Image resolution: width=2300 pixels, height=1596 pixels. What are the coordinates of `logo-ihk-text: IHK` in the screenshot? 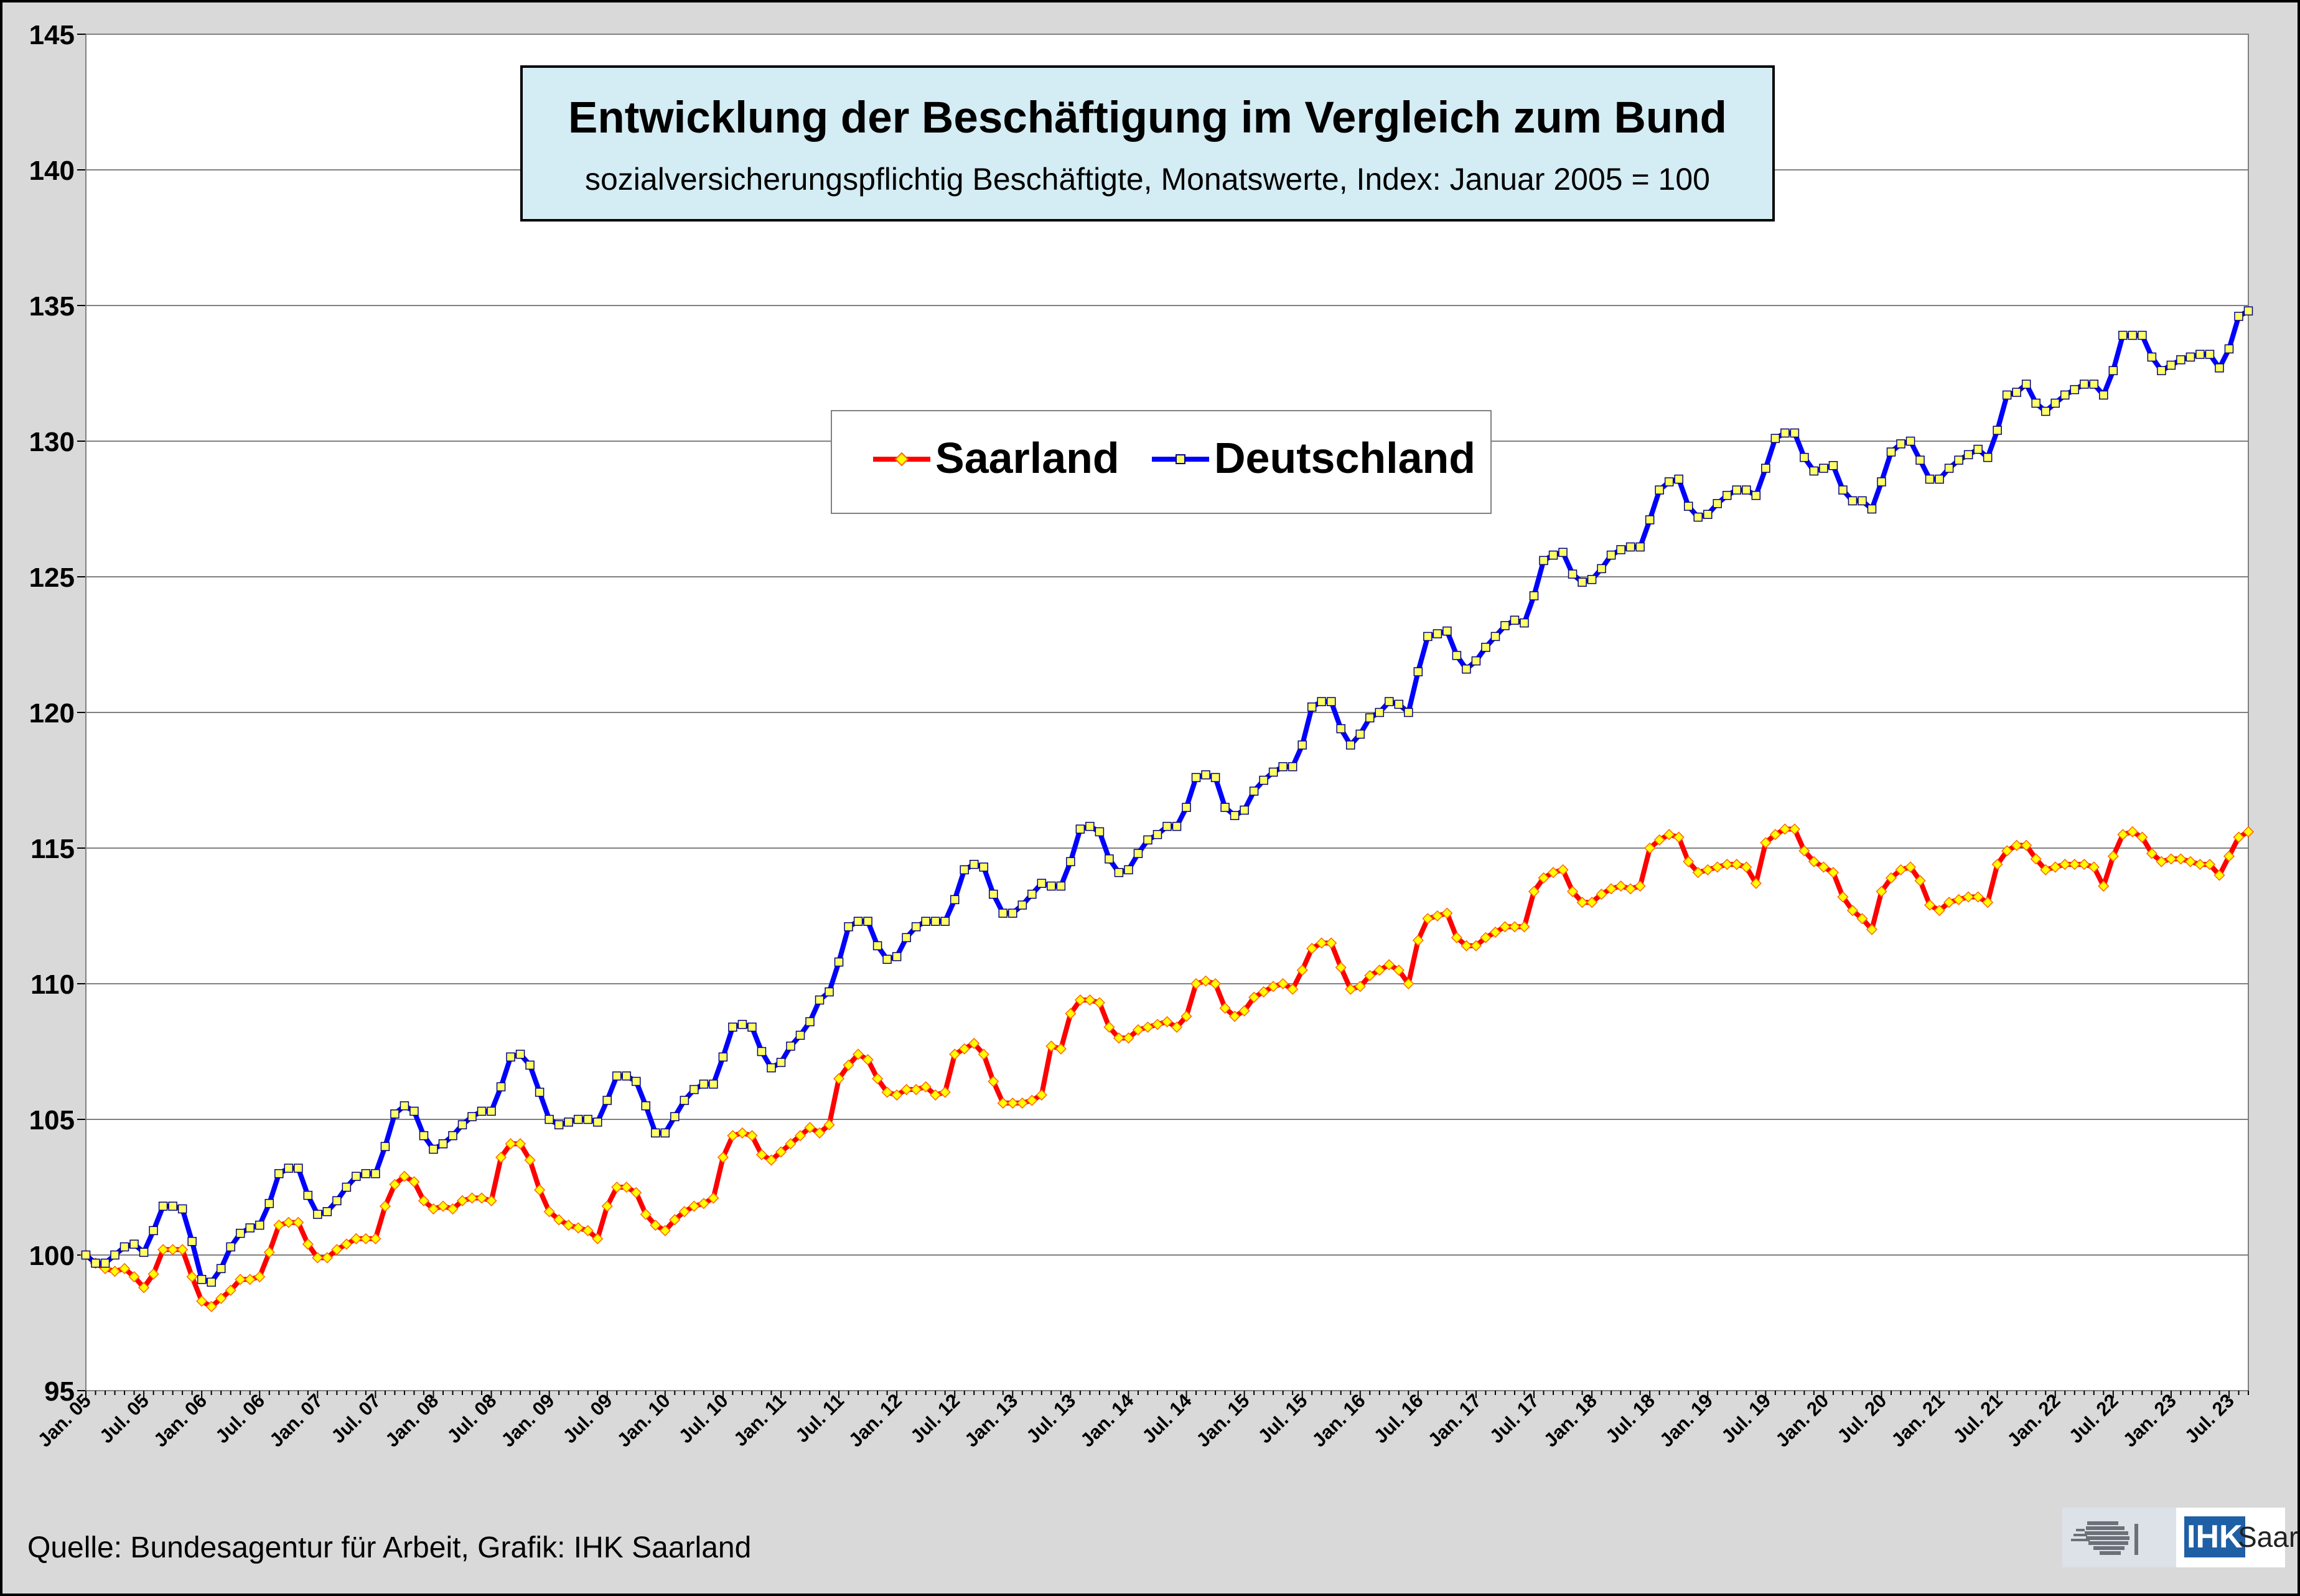 It's located at (2215, 1536).